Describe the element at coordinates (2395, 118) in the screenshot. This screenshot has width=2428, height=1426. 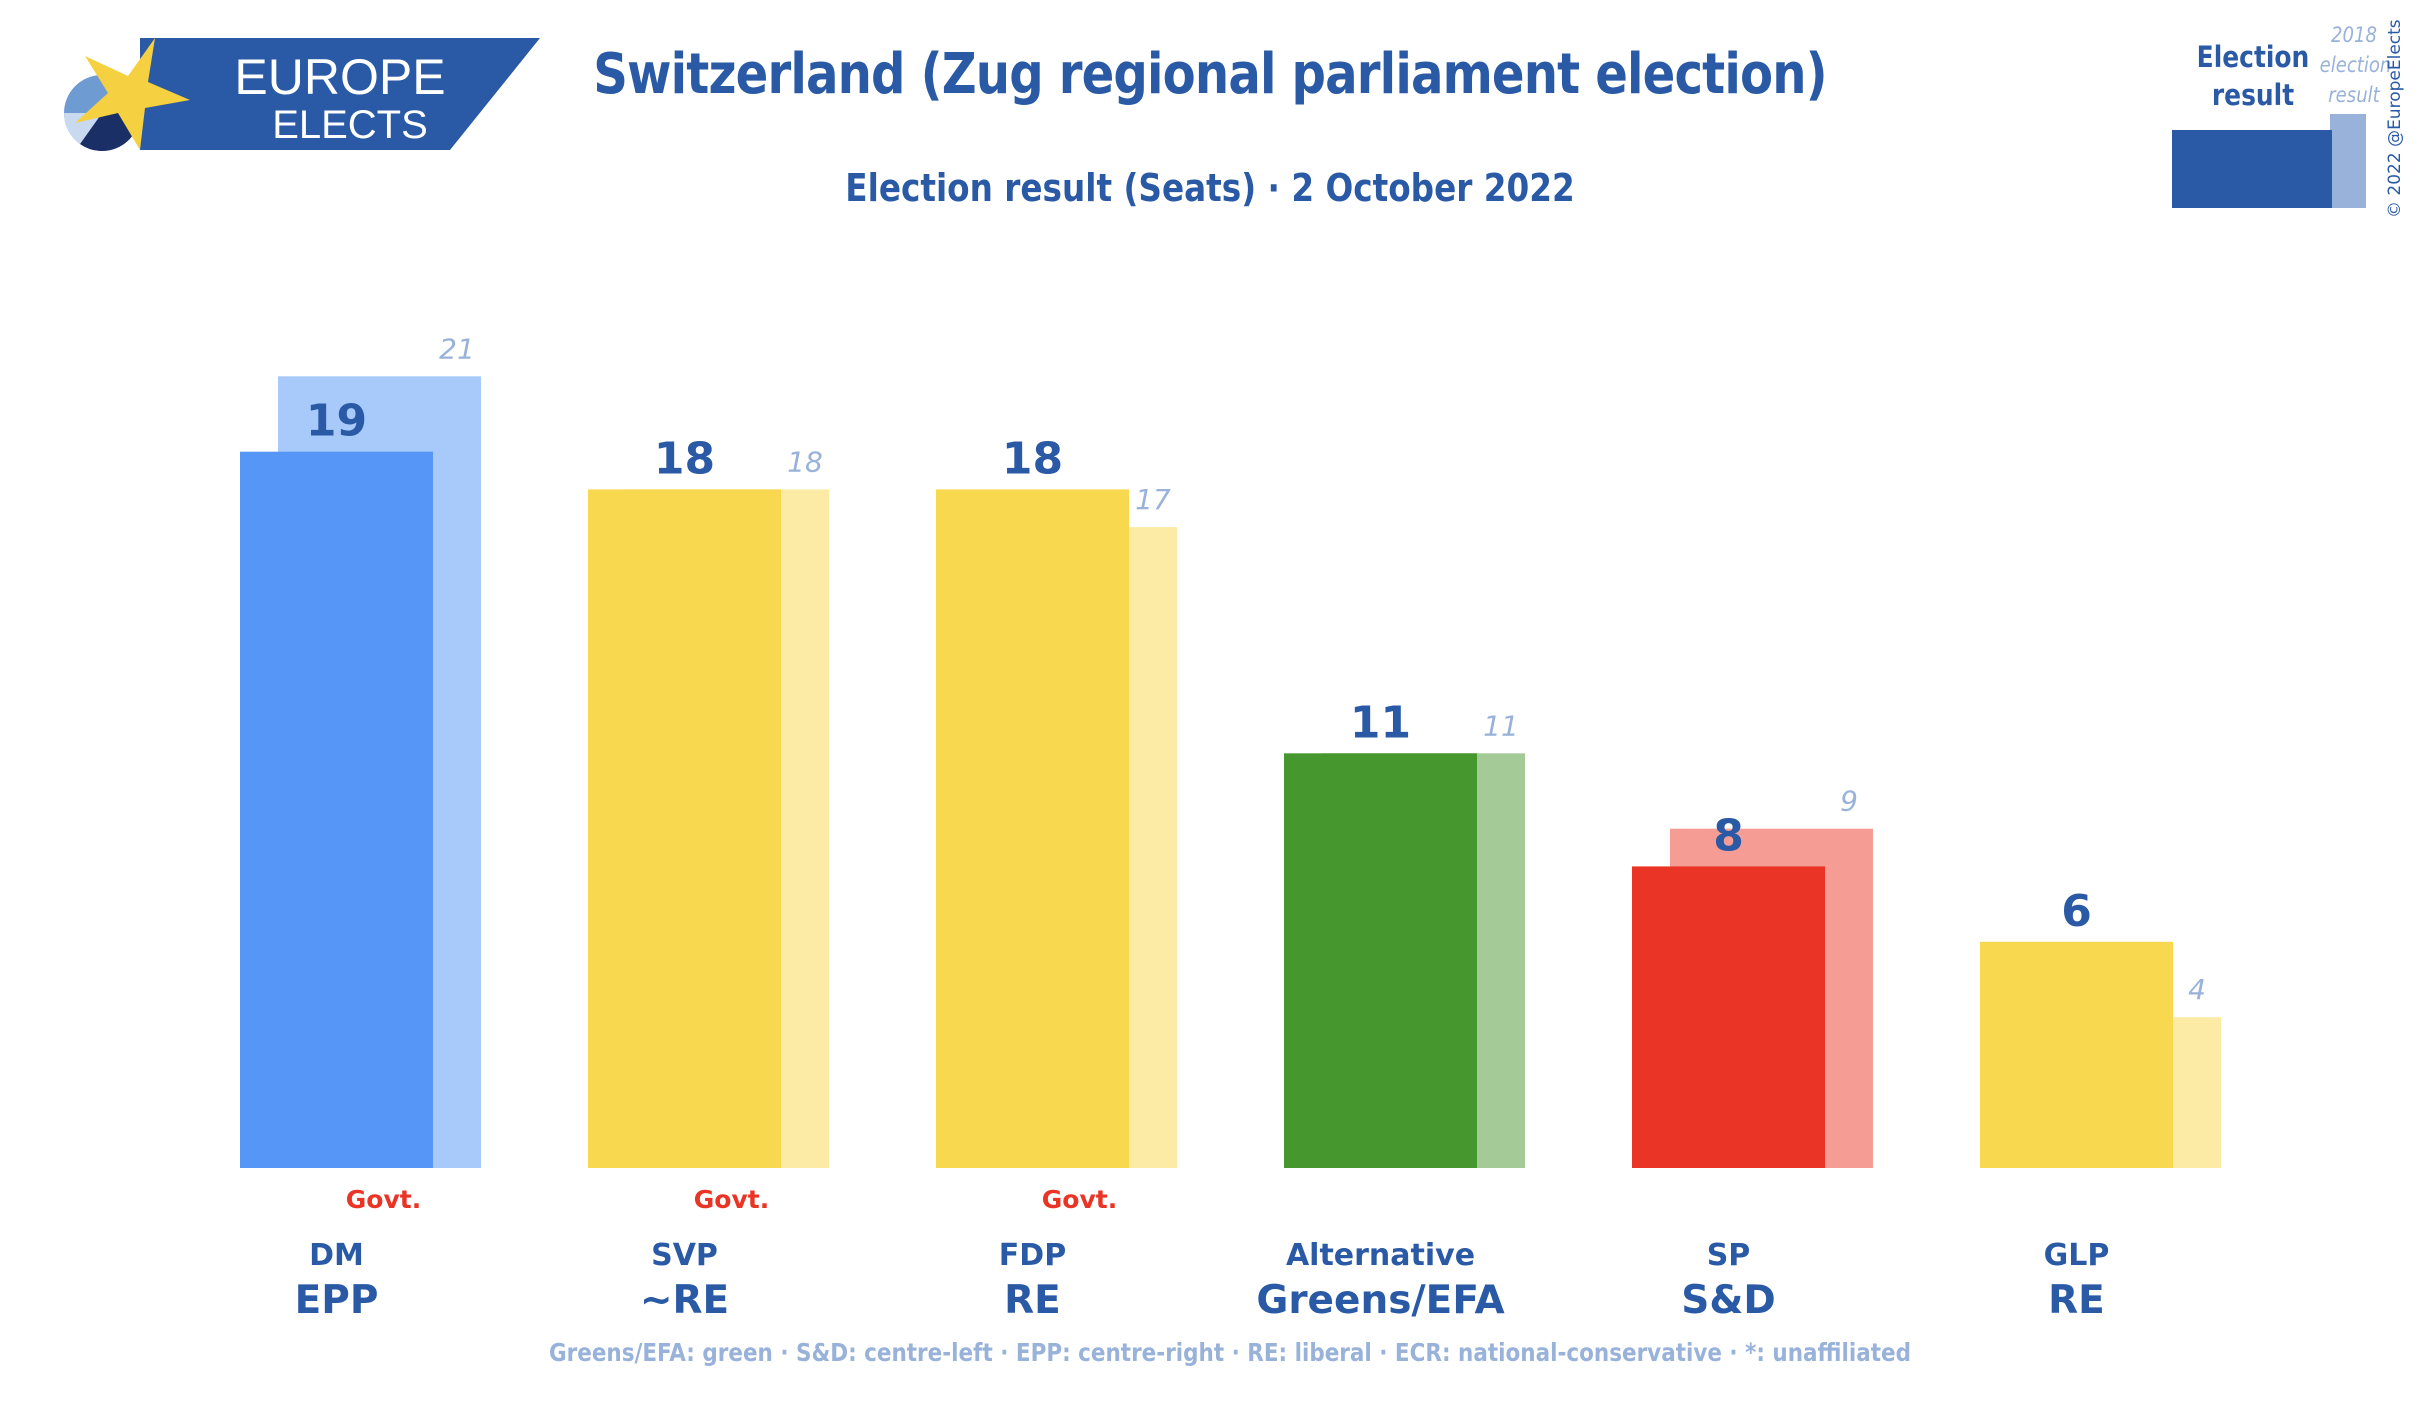
I see `copyright-notice: © 2022 @EuropeElects` at that location.